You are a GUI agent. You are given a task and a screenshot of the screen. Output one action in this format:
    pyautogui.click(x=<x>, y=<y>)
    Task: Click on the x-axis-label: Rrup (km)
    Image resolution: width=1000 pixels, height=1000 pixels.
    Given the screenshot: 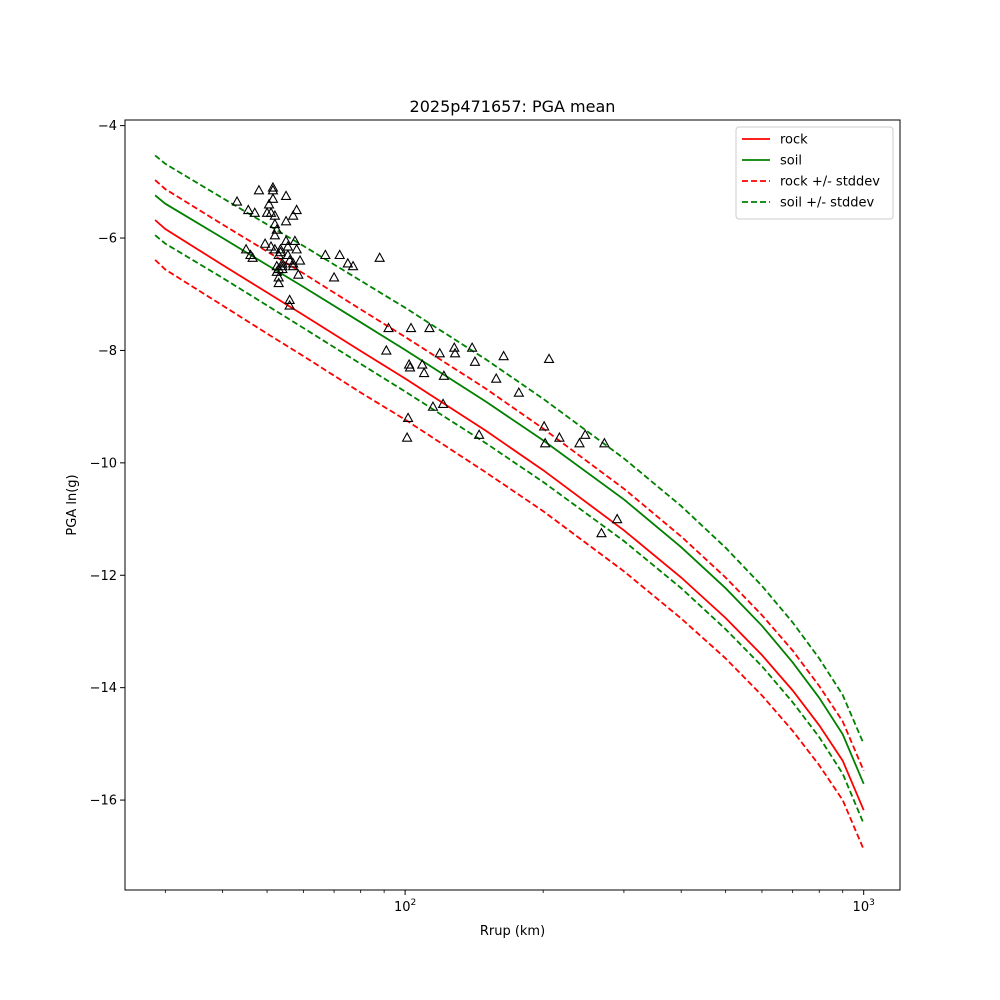 What is the action you would take?
    pyautogui.click(x=512, y=931)
    